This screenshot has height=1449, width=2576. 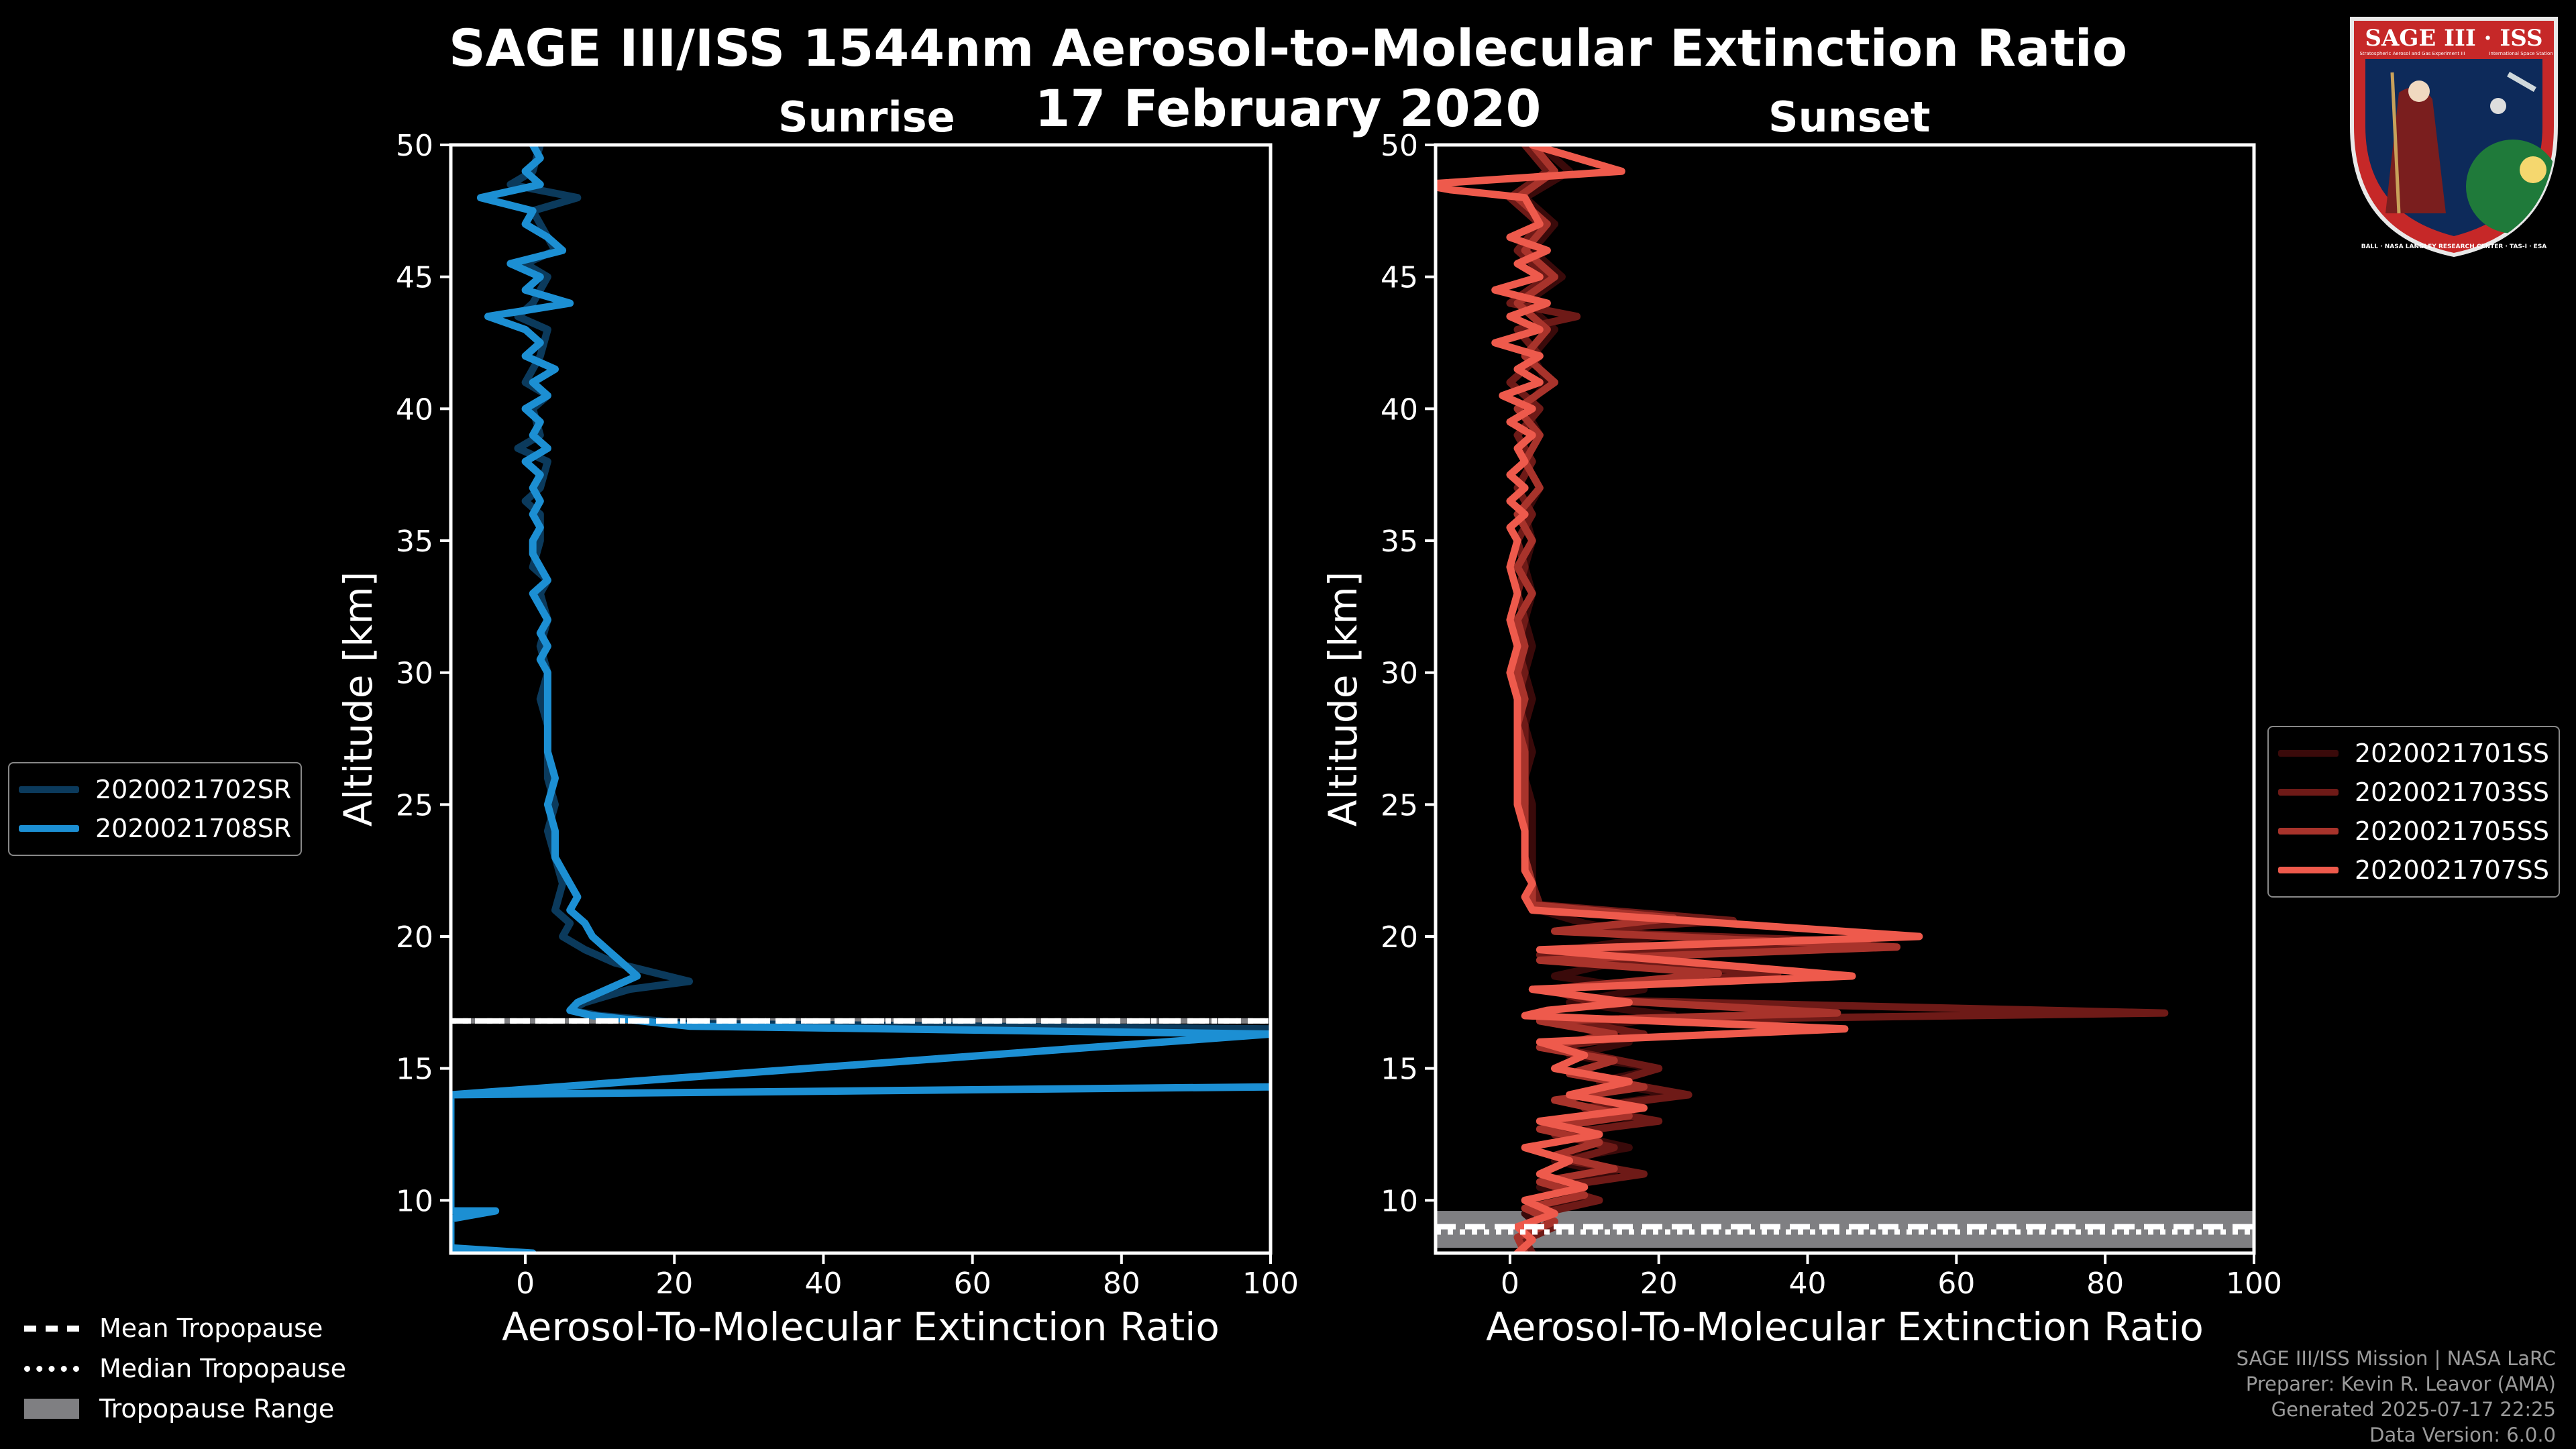 I want to click on sunrise-y-tick-label: 45, so click(x=414, y=278).